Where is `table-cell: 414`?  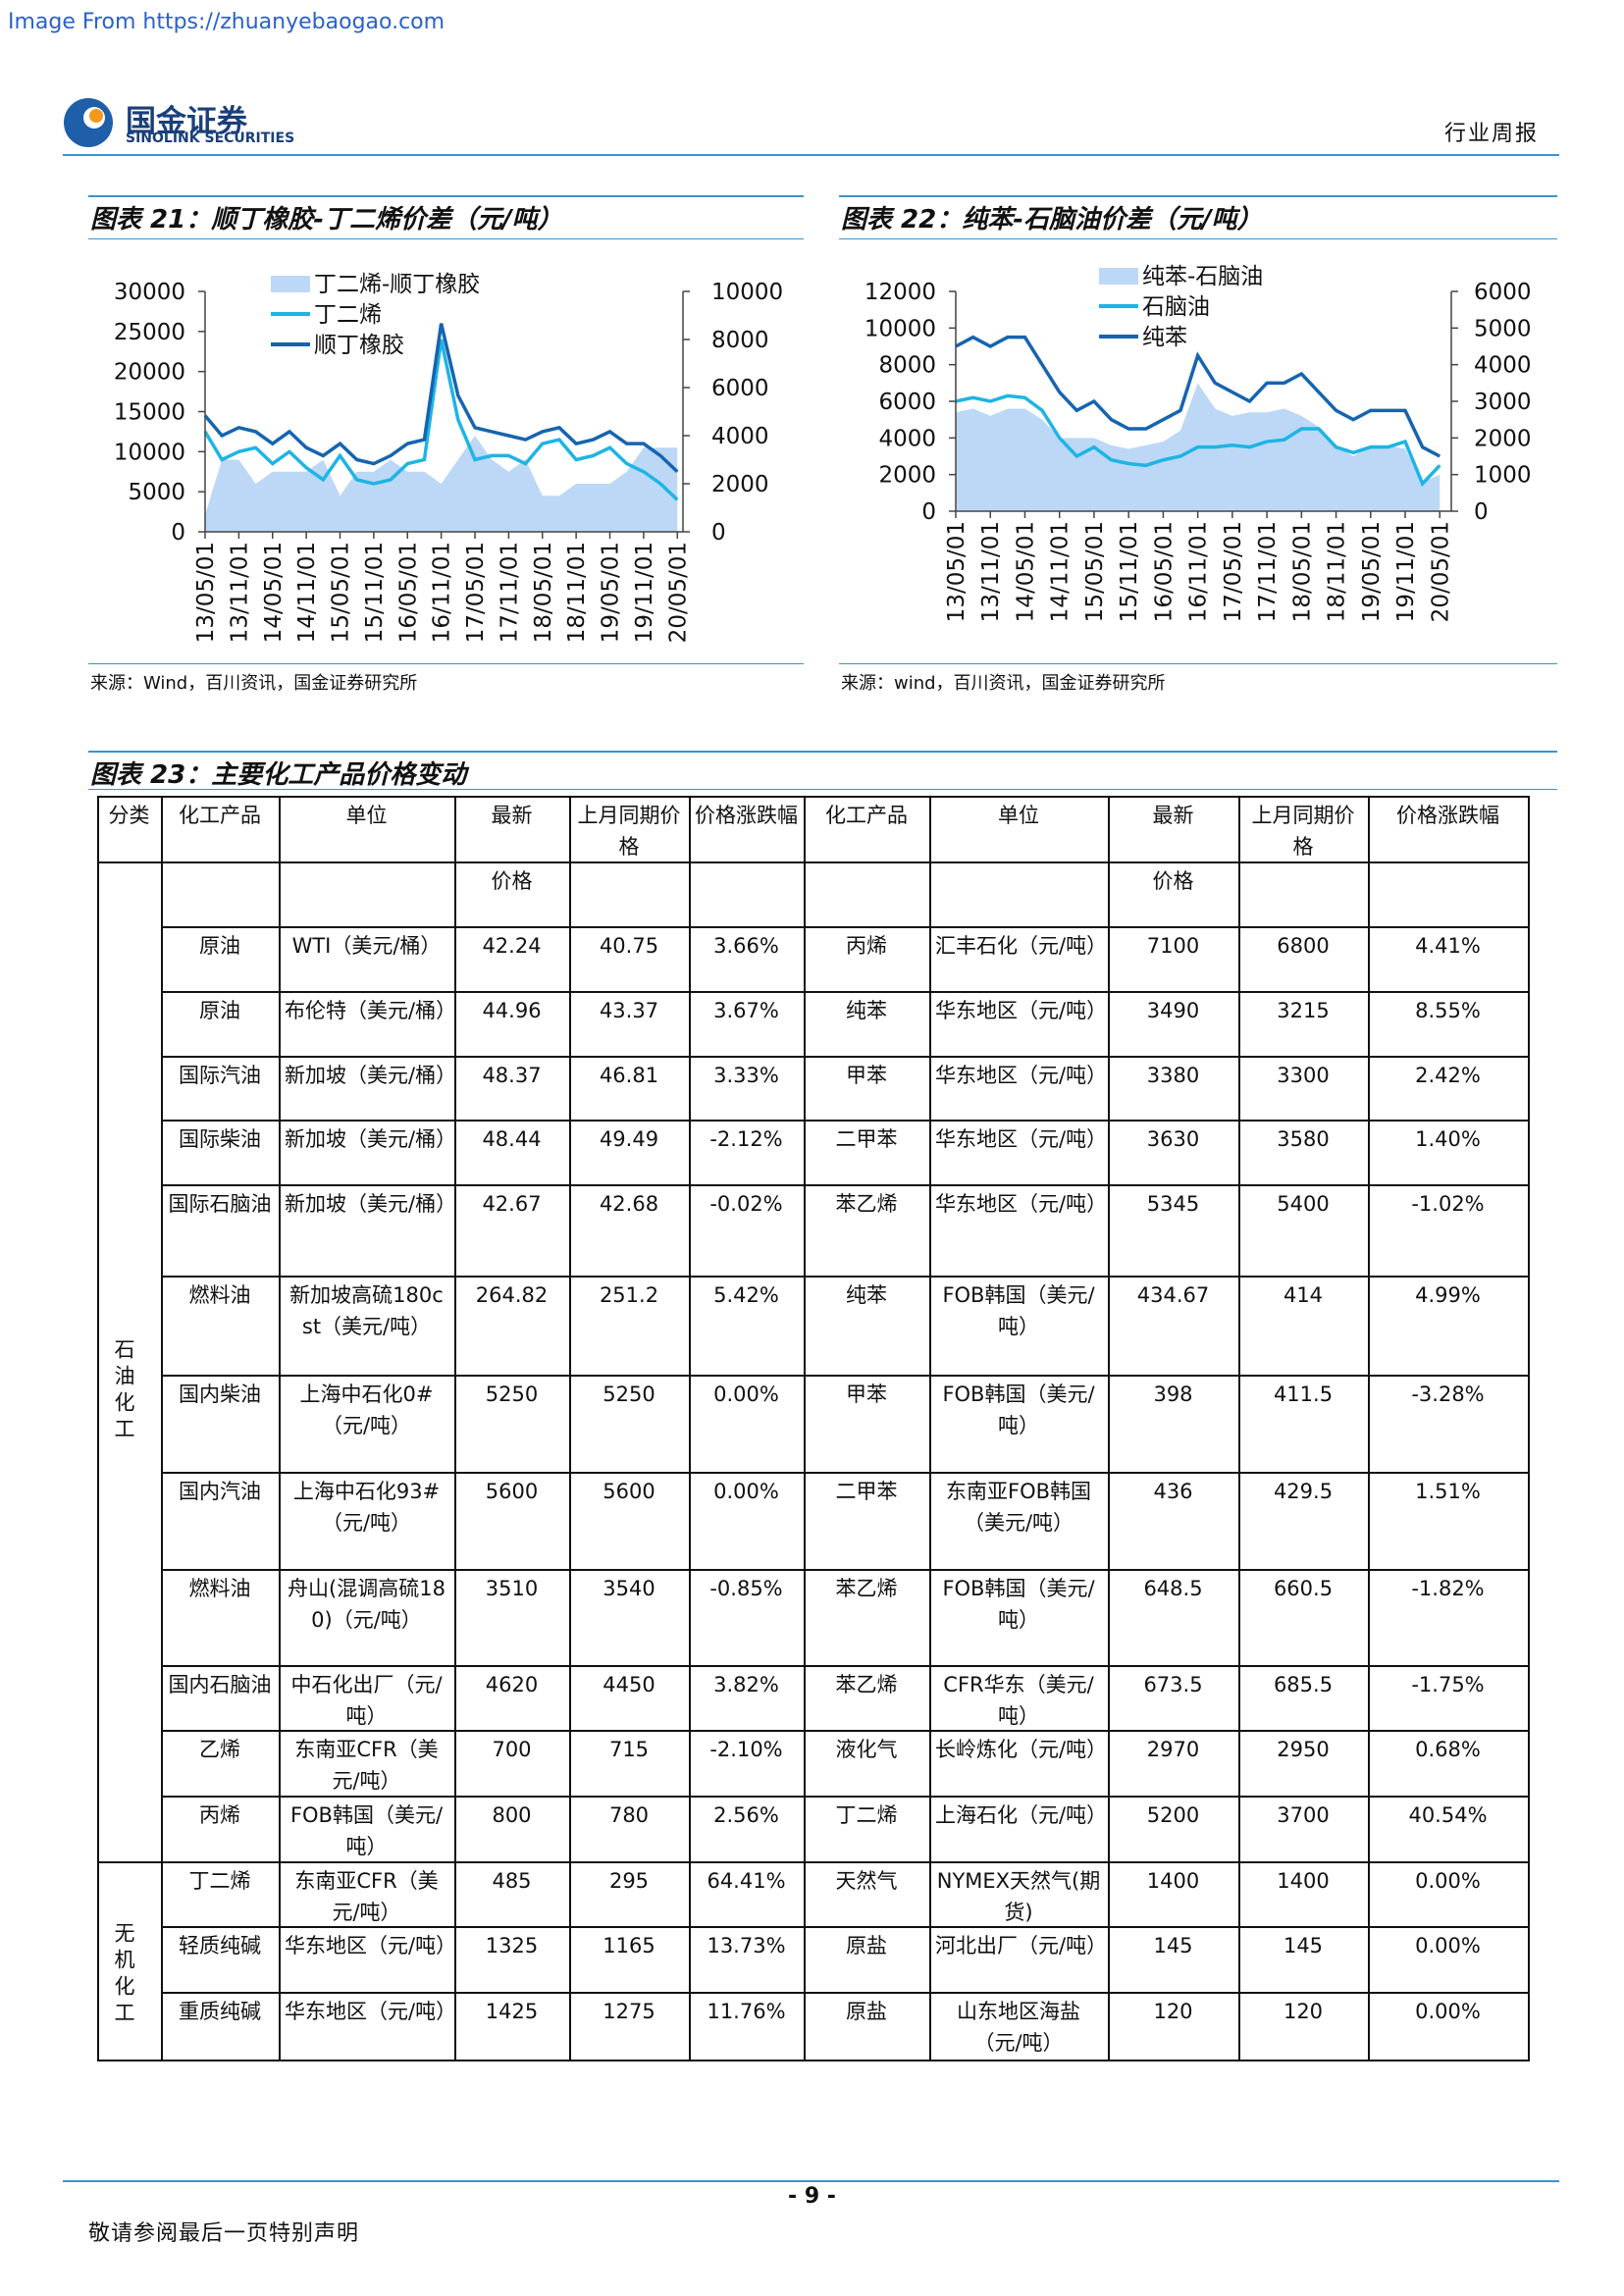 table-cell: 414 is located at coordinates (1304, 1326).